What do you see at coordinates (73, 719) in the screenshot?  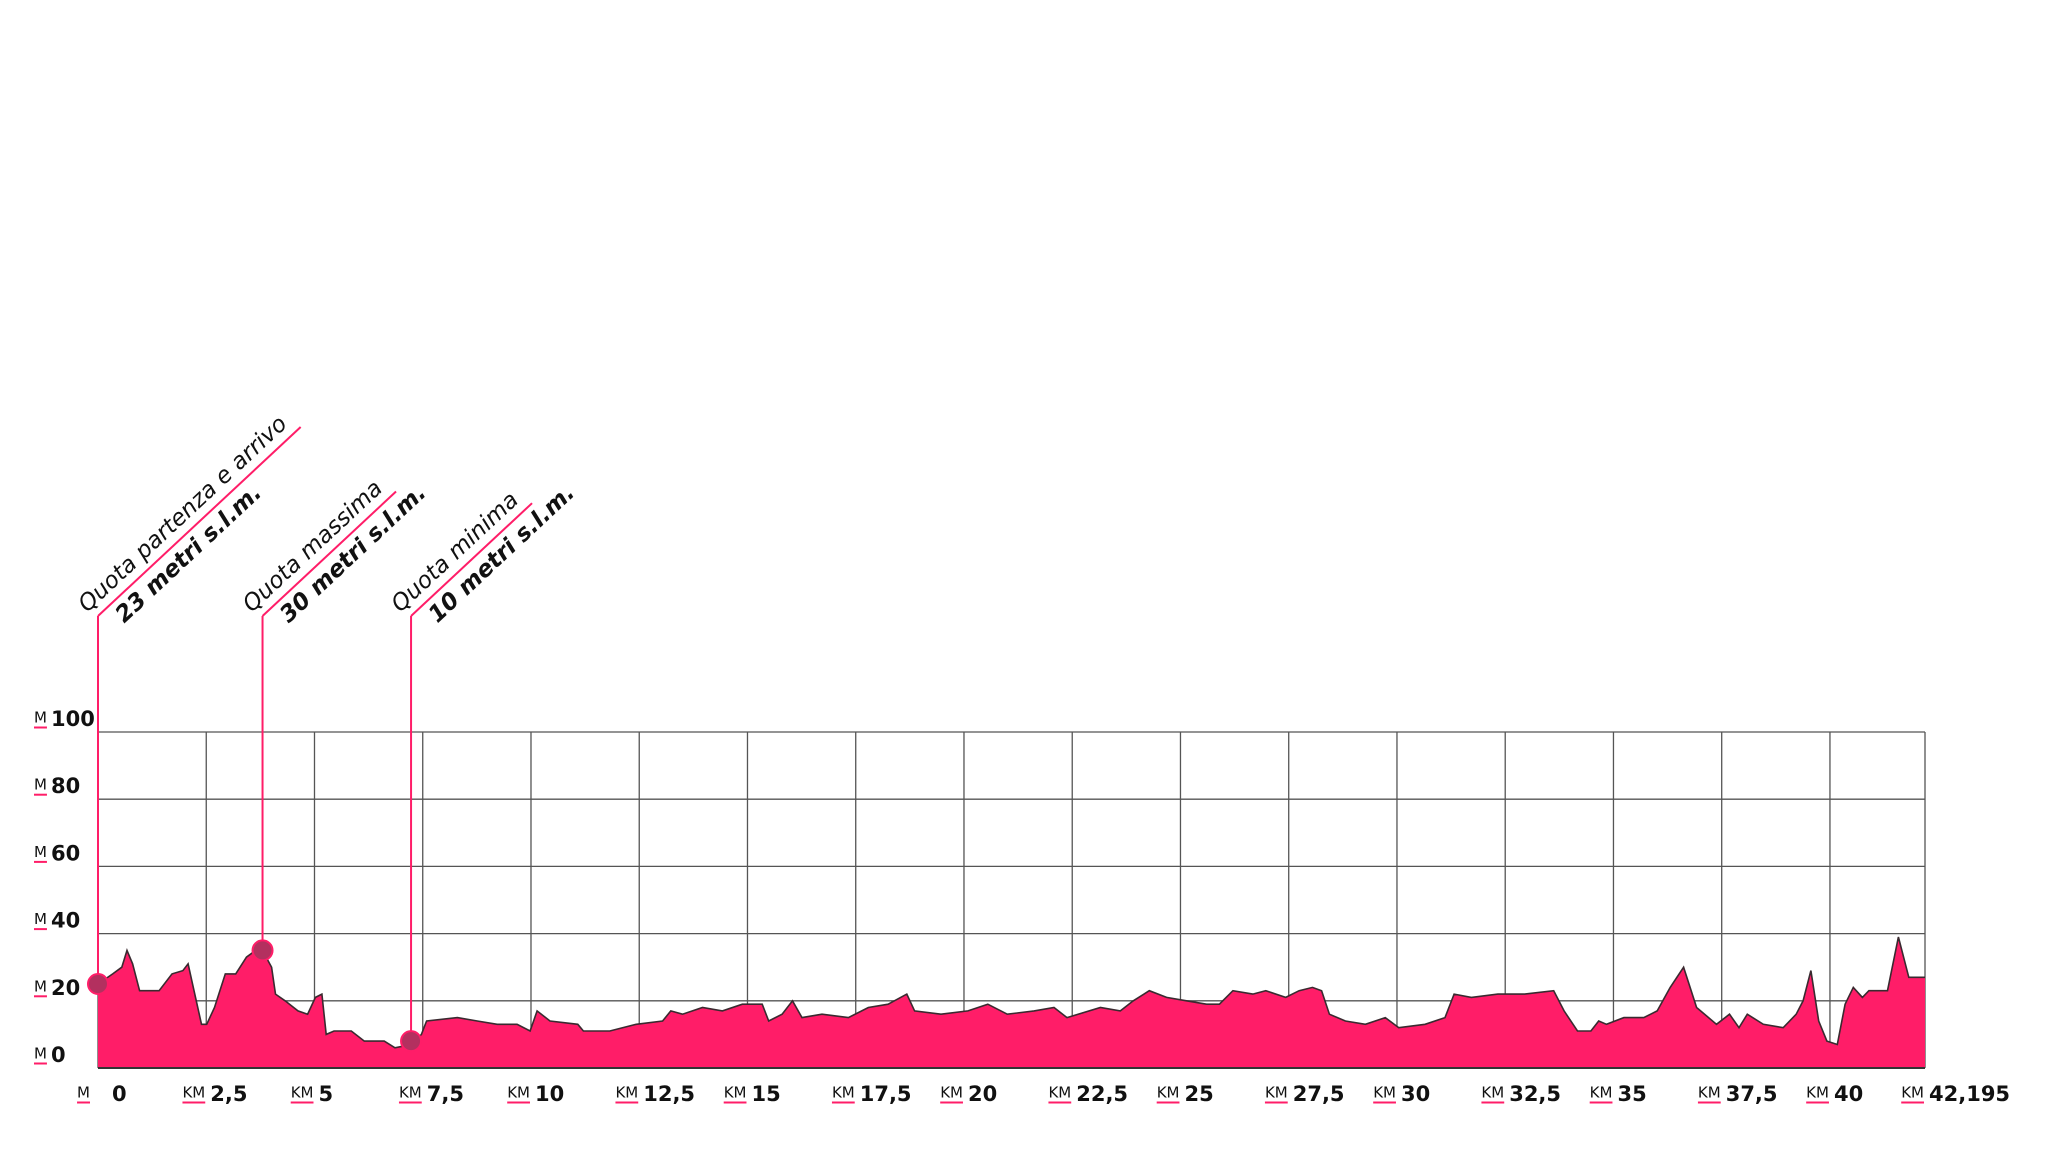 I see `y-tick-label: 100` at bounding box center [73, 719].